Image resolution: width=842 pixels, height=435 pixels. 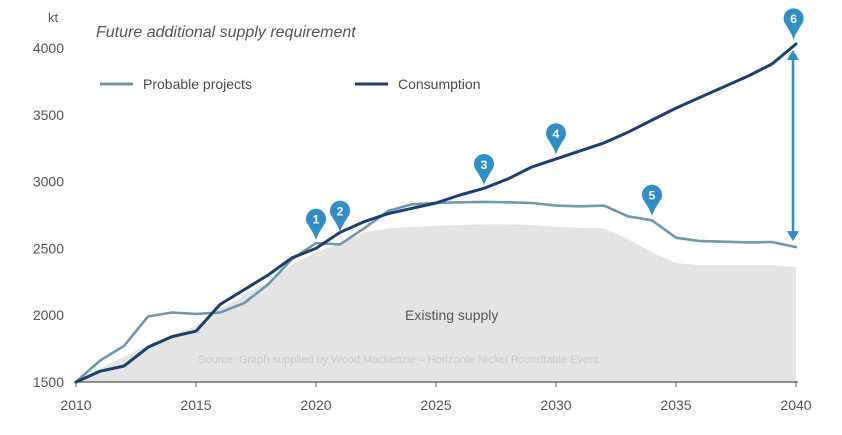 I want to click on marker-pin-5: 5, so click(x=652, y=201).